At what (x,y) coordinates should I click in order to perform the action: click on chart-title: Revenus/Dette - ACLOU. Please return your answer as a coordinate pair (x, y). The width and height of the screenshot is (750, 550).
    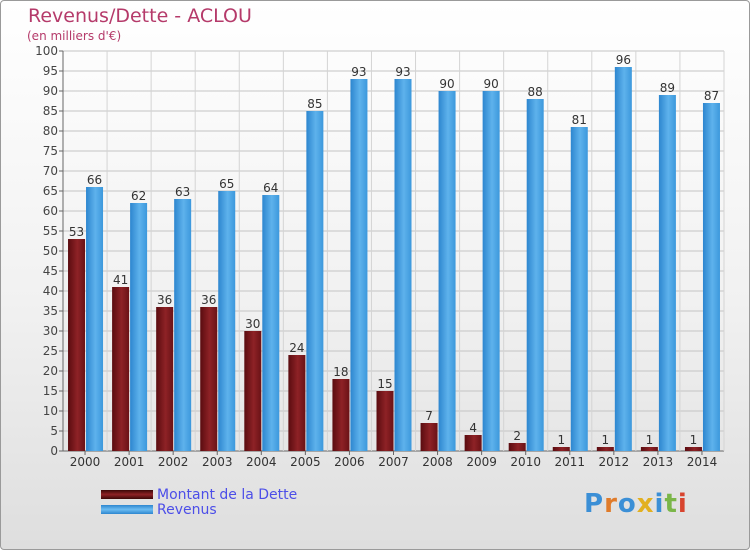
    Looking at the image, I should click on (140, 16).